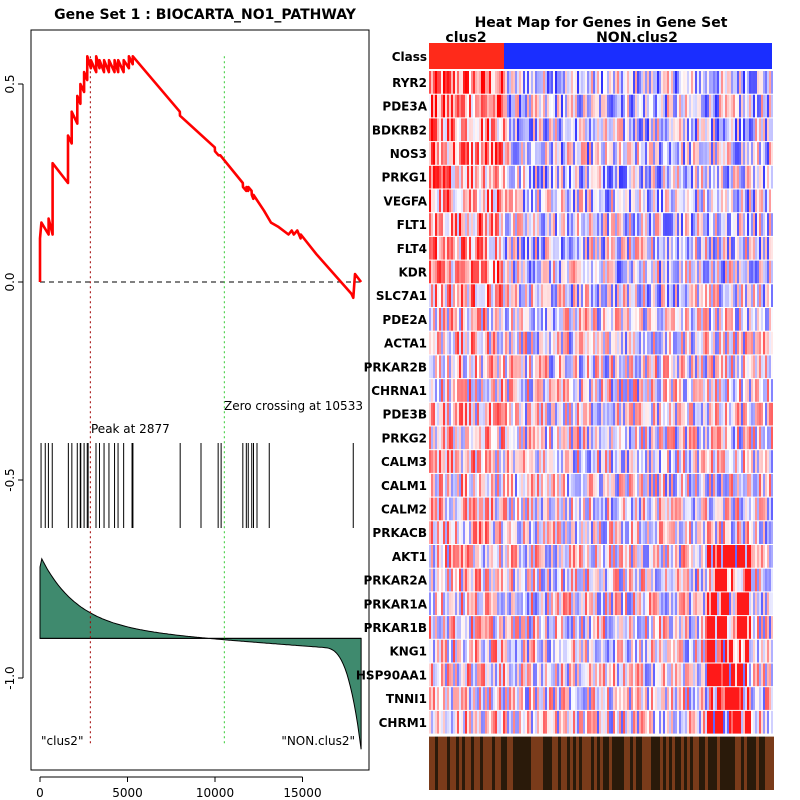 This screenshot has width=800, height=800. What do you see at coordinates (179, 788) in the screenshot?
I see `x-axis: 0 5000 10000 15000` at bounding box center [179, 788].